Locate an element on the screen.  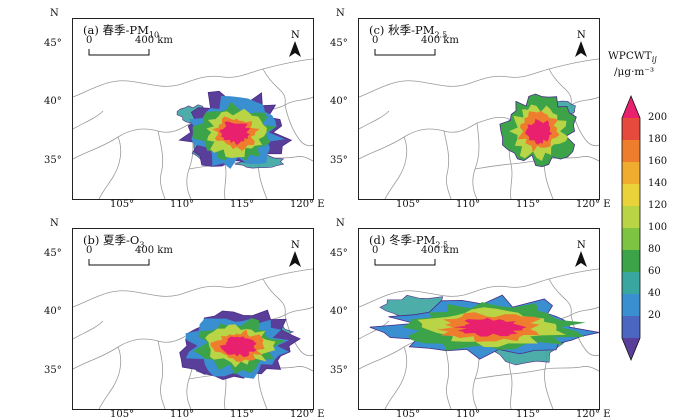
colorbar-tick-label: 140 is located at coordinates (658, 183).